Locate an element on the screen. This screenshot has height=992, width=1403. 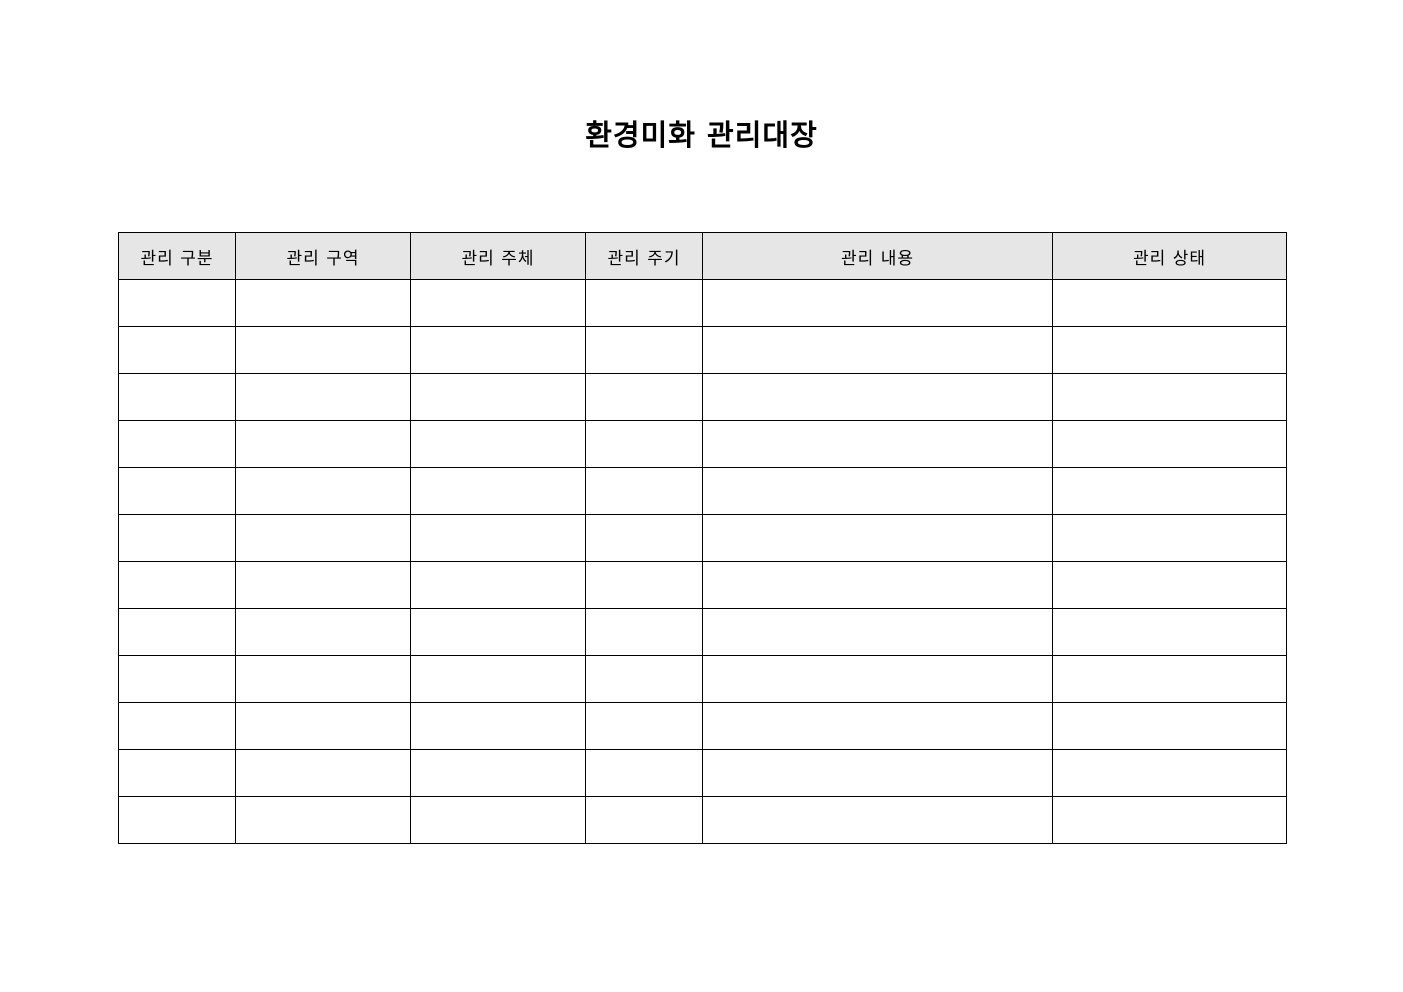
header-status: 관리 상태 is located at coordinates (1169, 256).